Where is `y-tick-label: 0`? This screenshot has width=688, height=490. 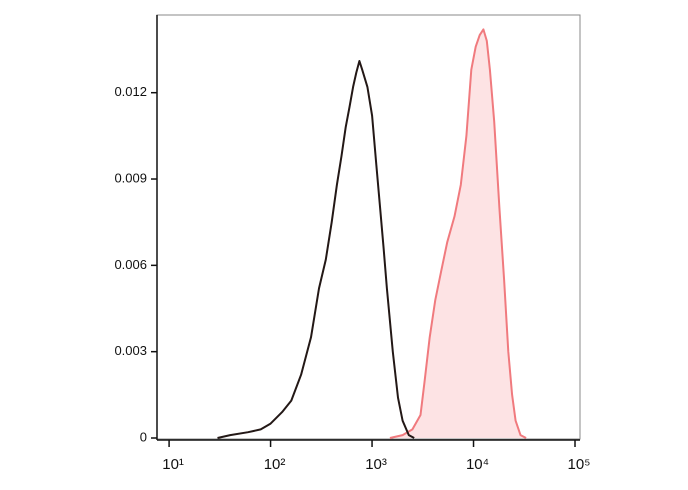
y-tick-label: 0 is located at coordinates (143, 436).